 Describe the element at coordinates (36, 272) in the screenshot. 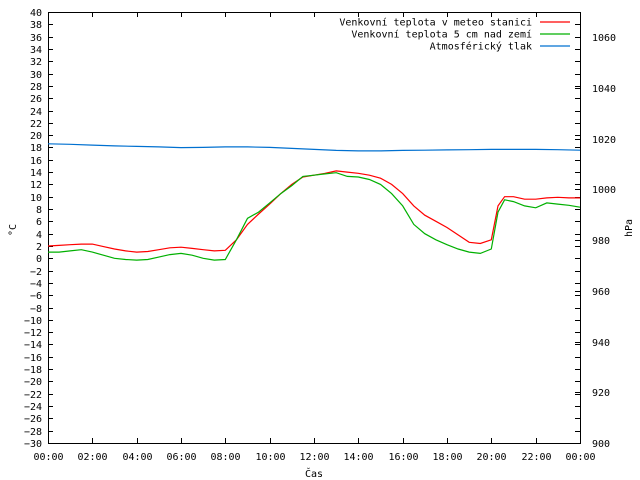

I see `y-tick-label: −2` at that location.